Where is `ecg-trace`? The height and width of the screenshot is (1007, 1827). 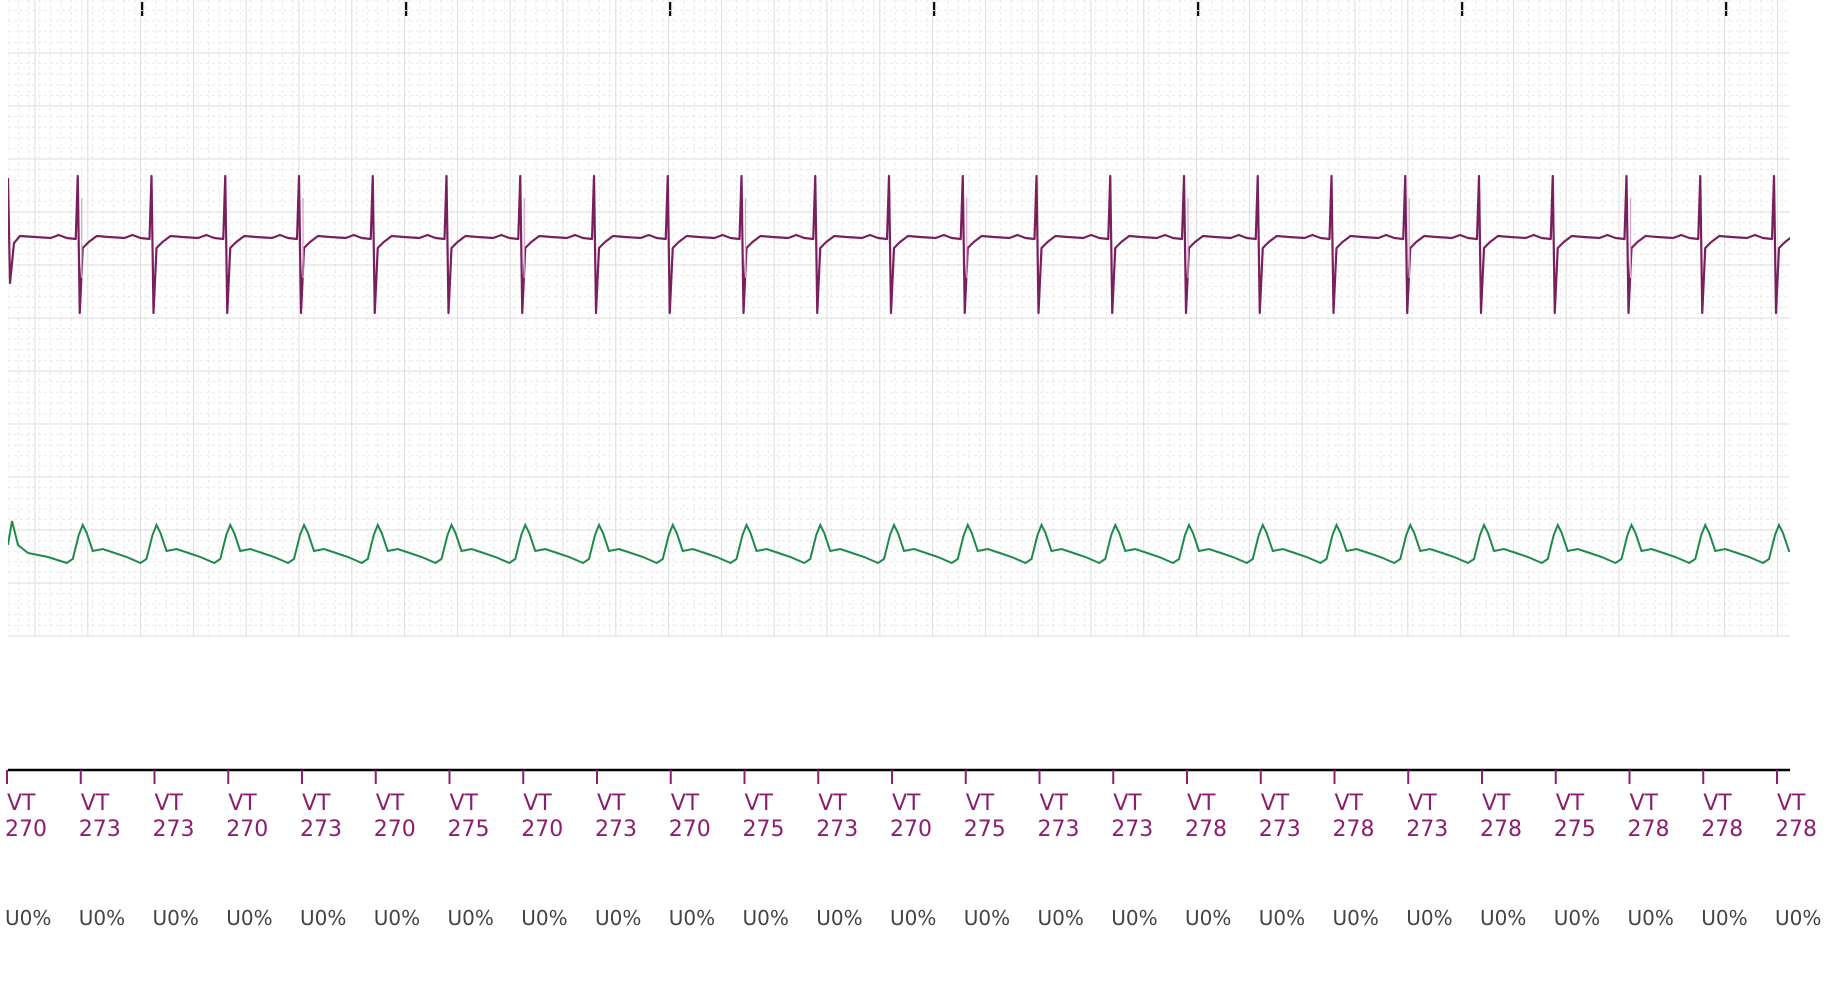
ecg-trace is located at coordinates (899, 244).